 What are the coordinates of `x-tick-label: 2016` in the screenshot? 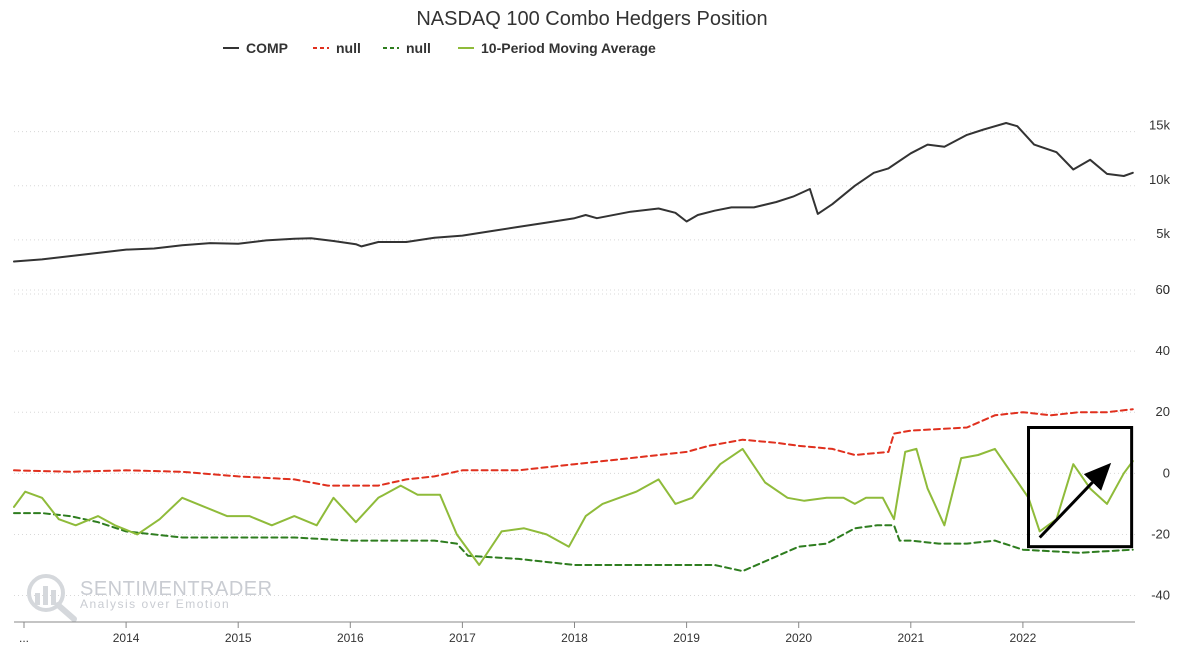 It's located at (350, 638).